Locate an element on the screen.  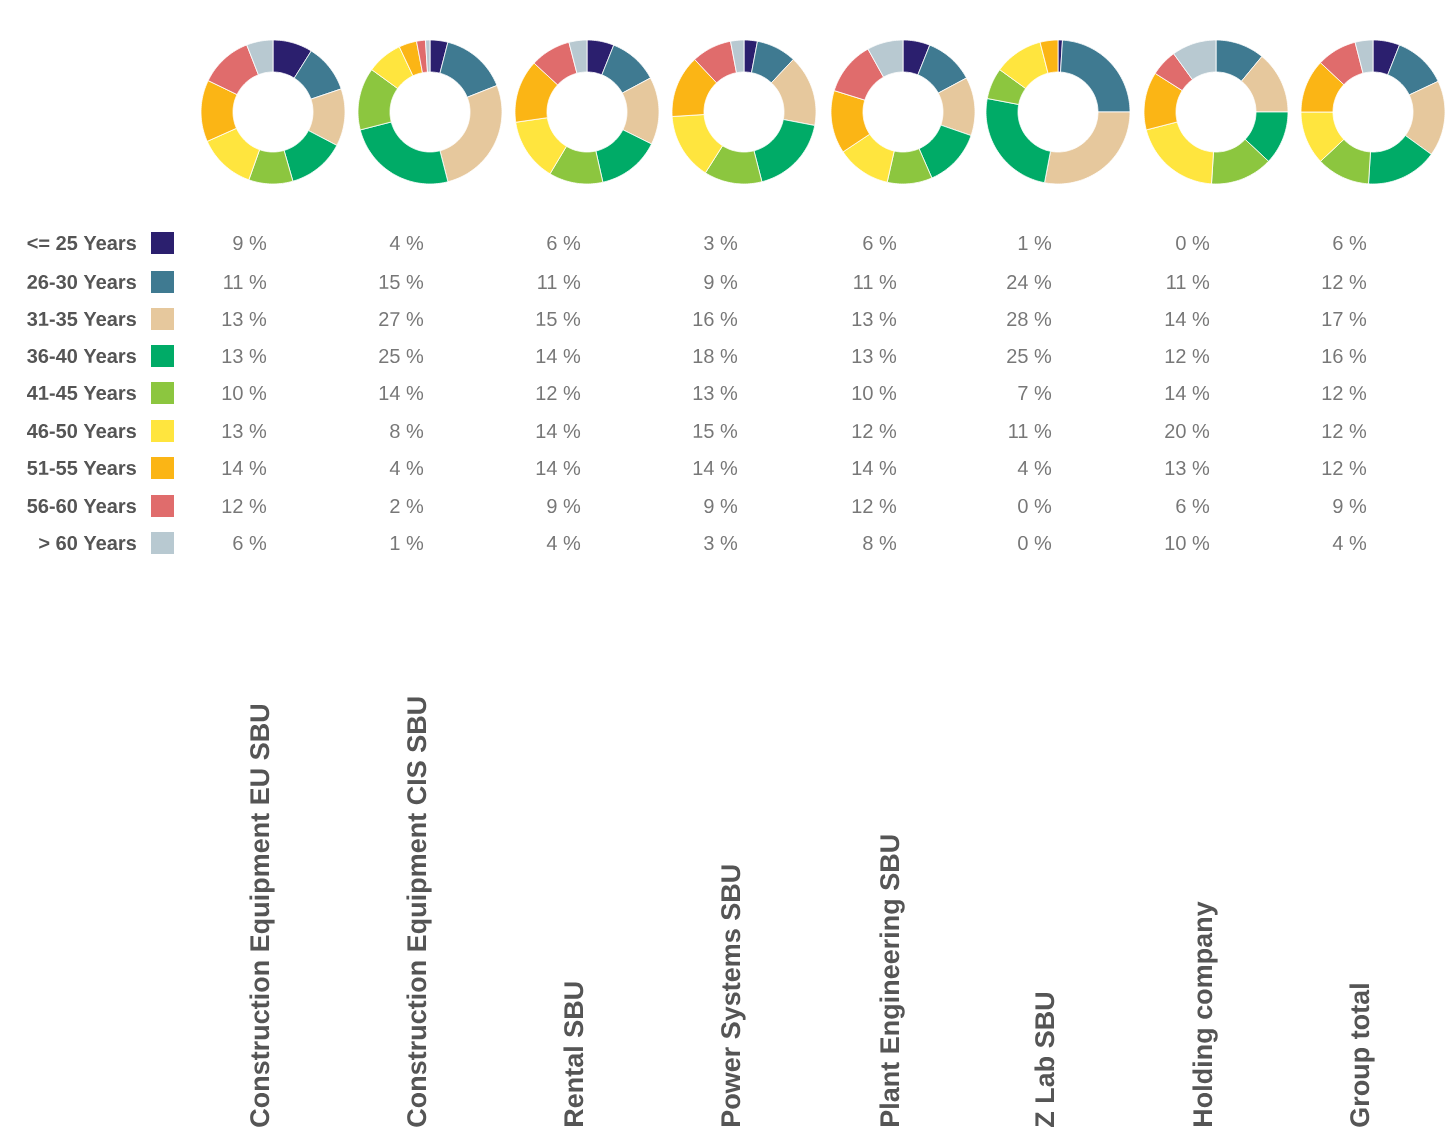
legend-label: 46-50 Years is located at coordinates (81, 431).